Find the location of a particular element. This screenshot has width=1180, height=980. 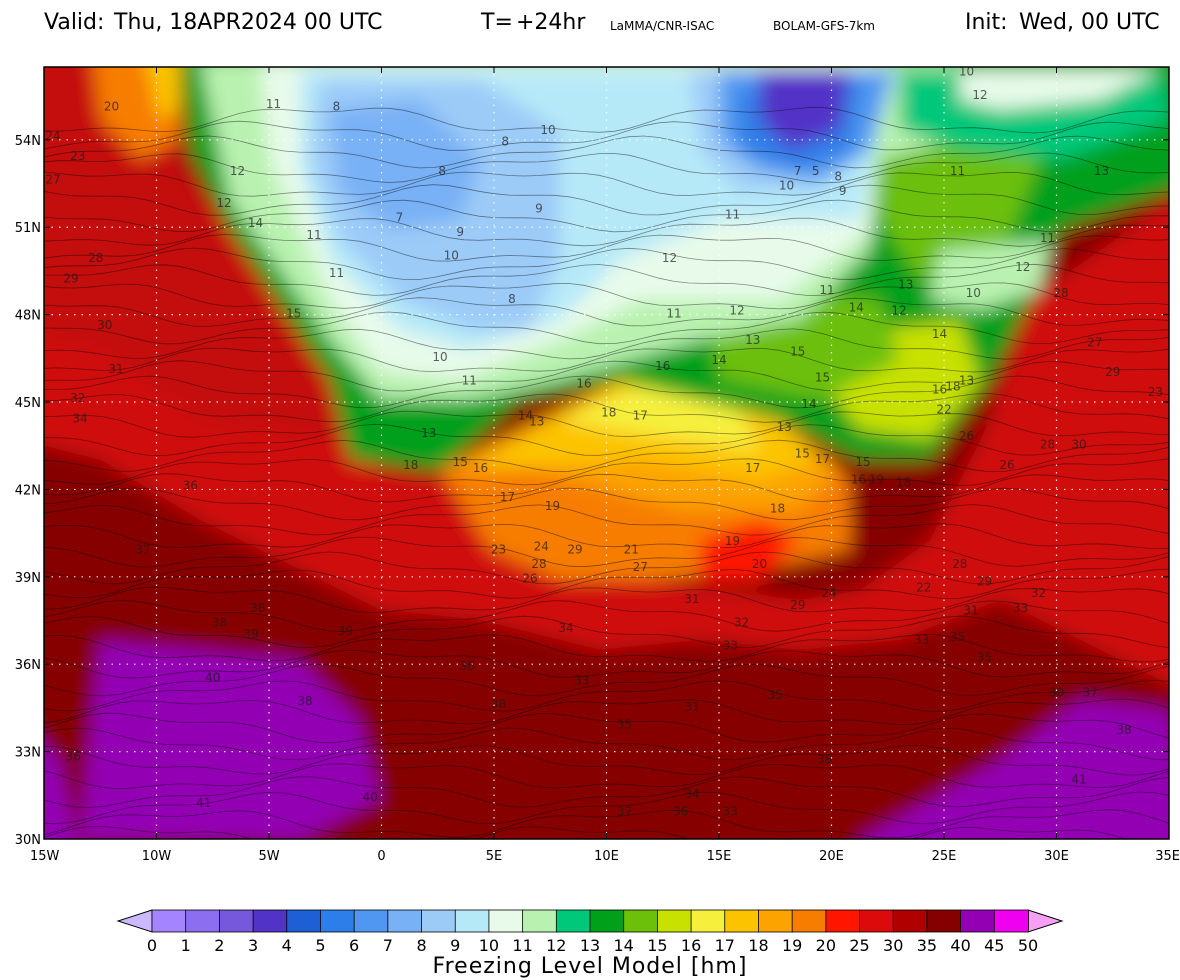

latitude-labels: 54N 51N 48N 45N 42N 39N 36N 33N 30N is located at coordinates (28, 491).